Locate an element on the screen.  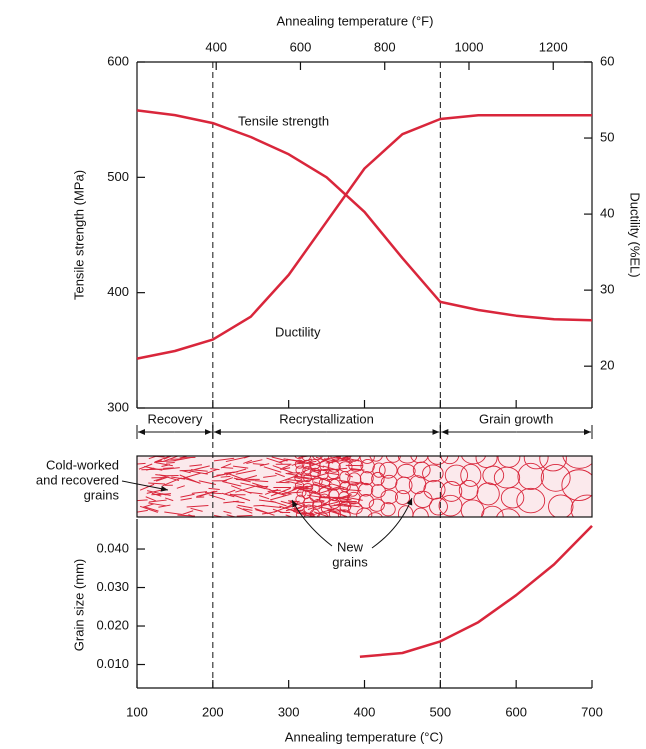
region-label: Recrystallization is located at coordinates (326, 418).